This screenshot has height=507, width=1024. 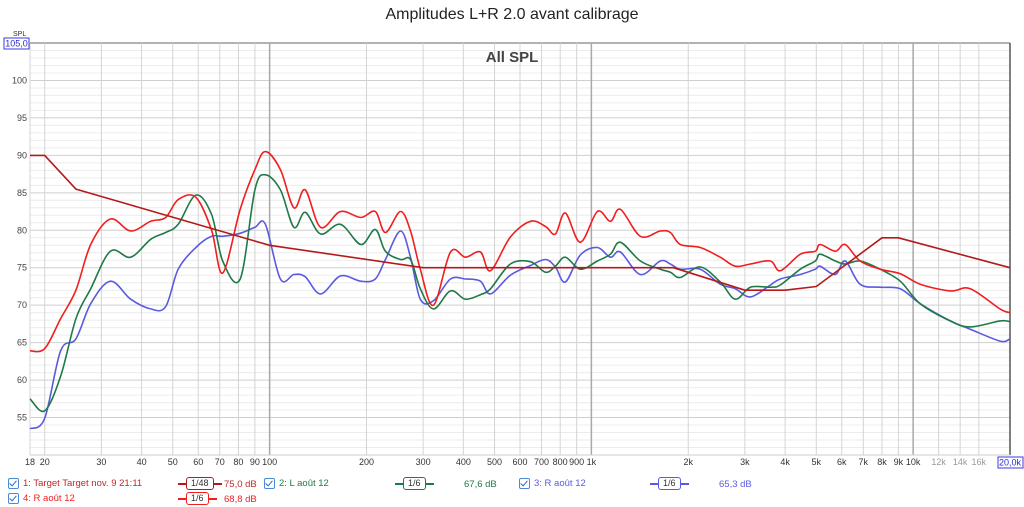 What do you see at coordinates (22, 268) in the screenshot?
I see `y-tick-label: 75` at bounding box center [22, 268].